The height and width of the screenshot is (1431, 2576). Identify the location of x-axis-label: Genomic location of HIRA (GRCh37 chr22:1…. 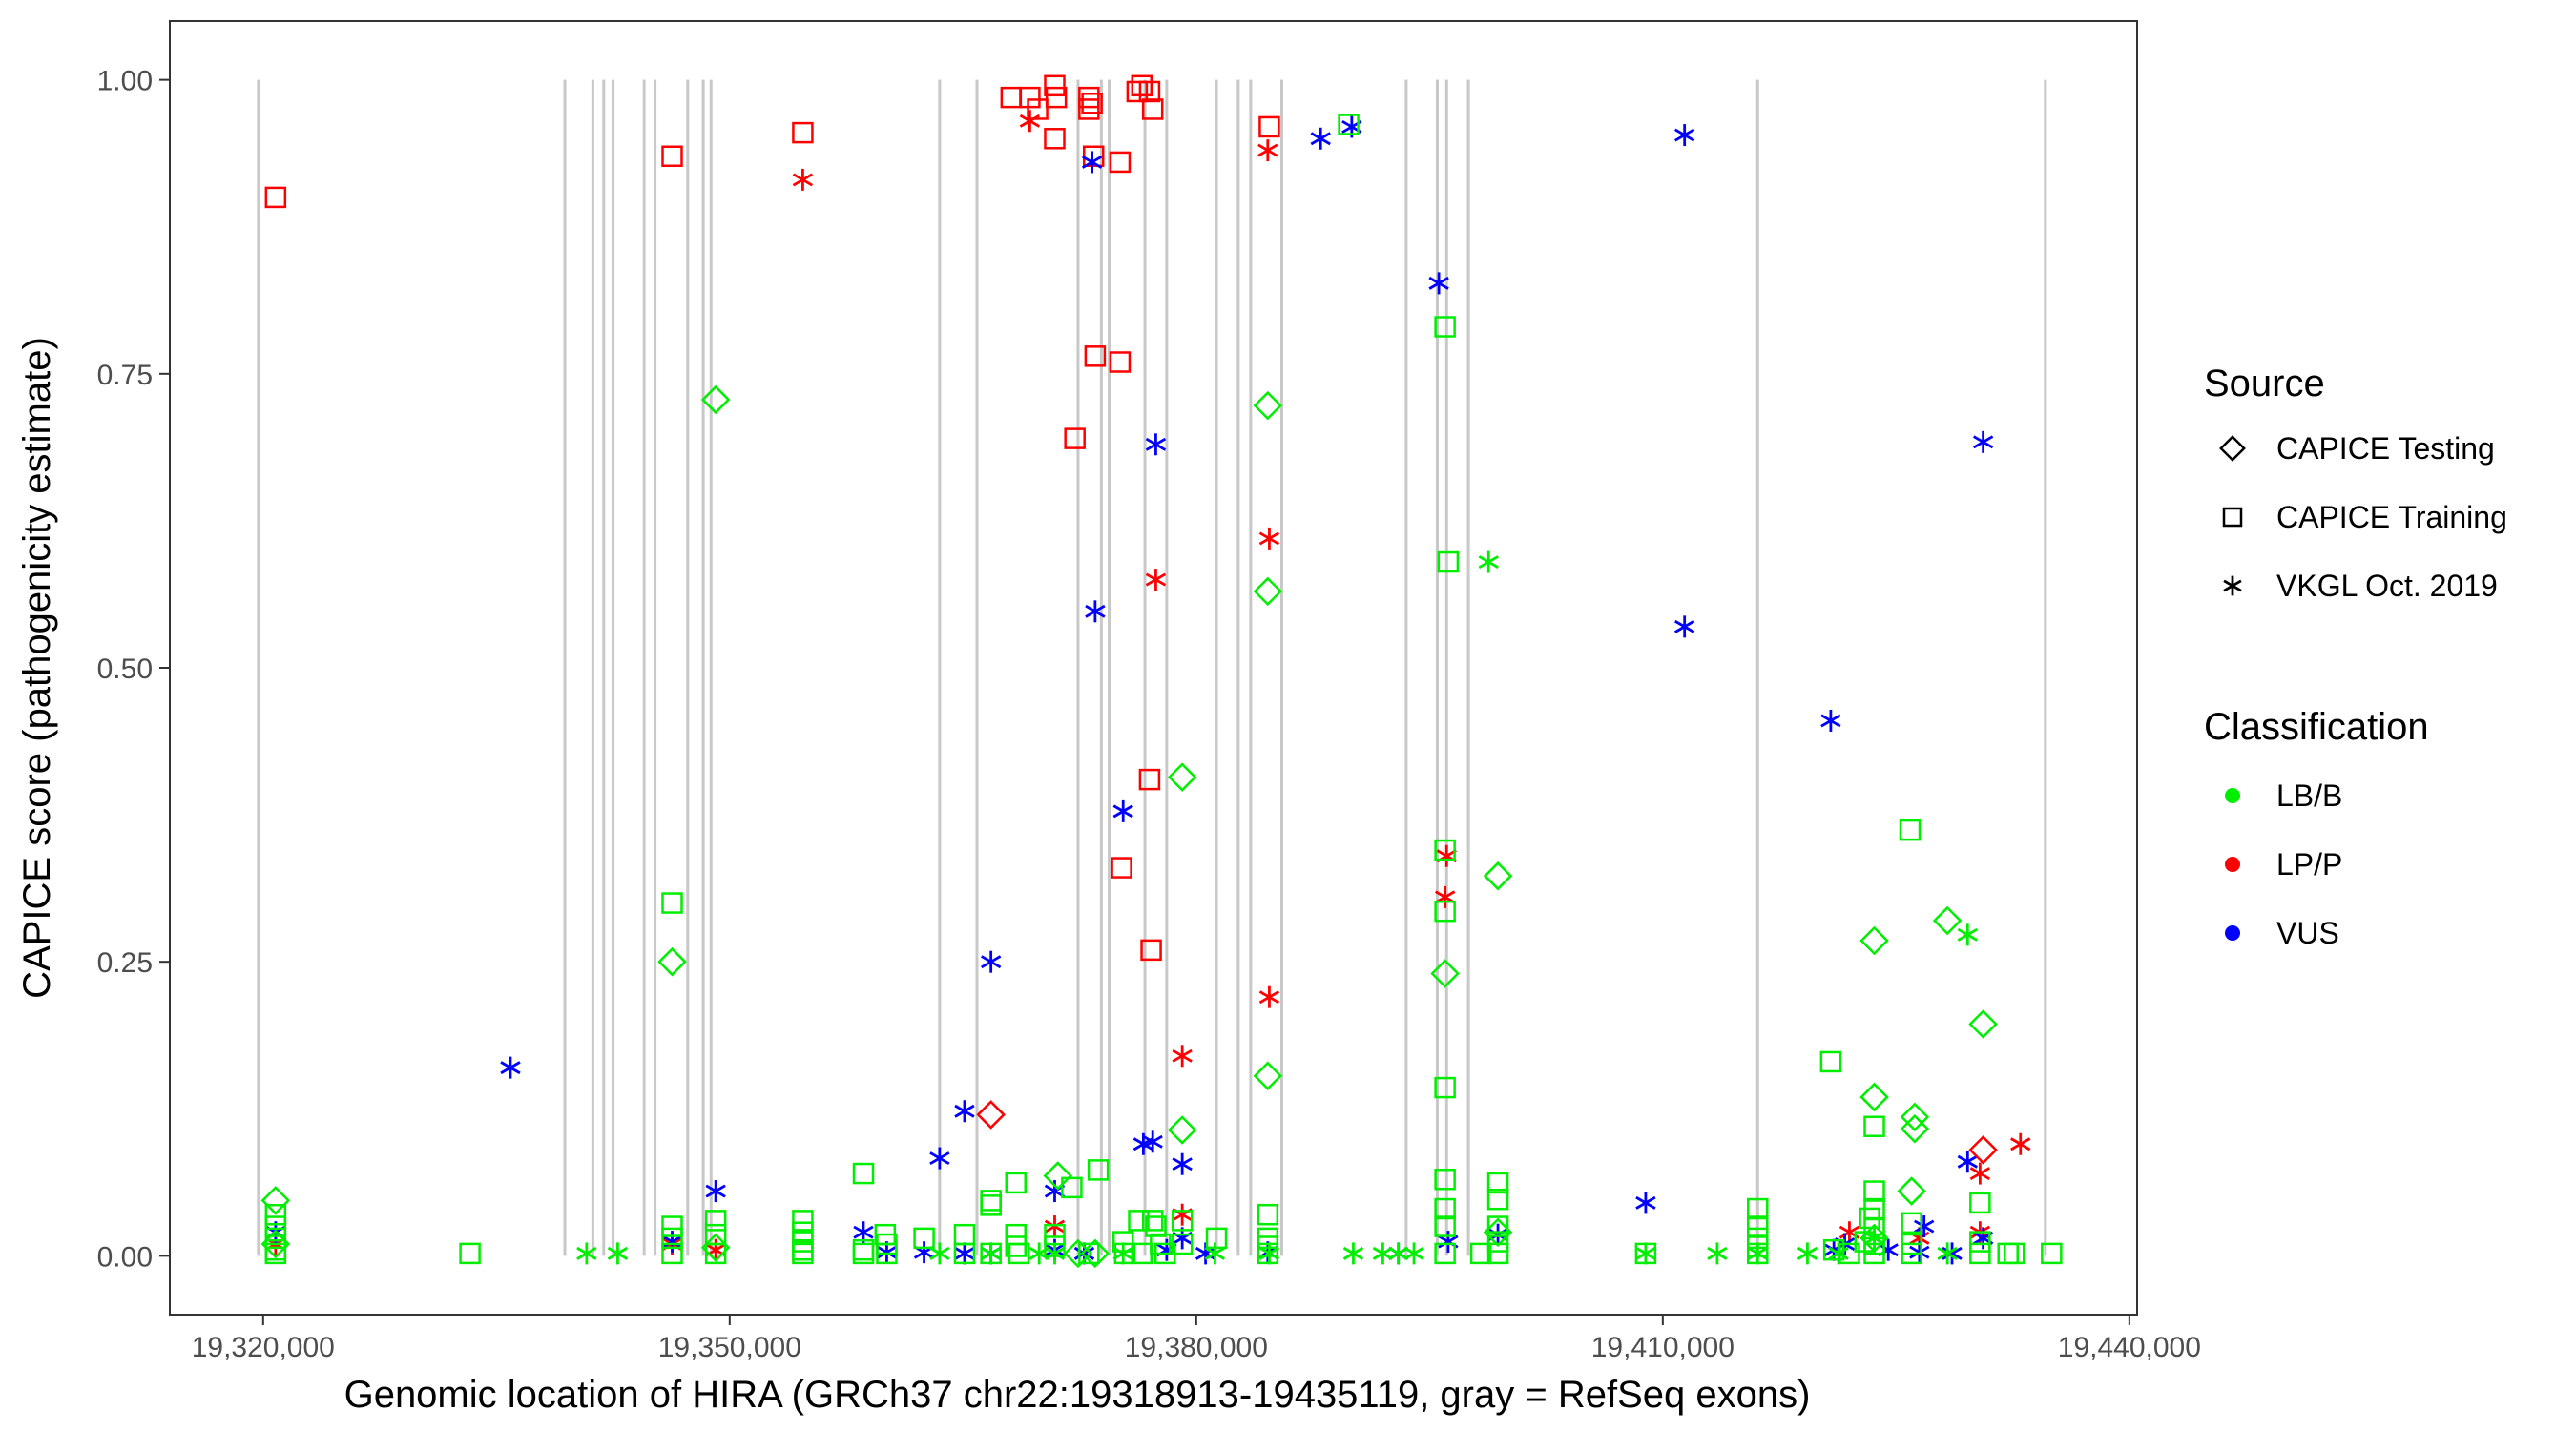
(1077, 1395).